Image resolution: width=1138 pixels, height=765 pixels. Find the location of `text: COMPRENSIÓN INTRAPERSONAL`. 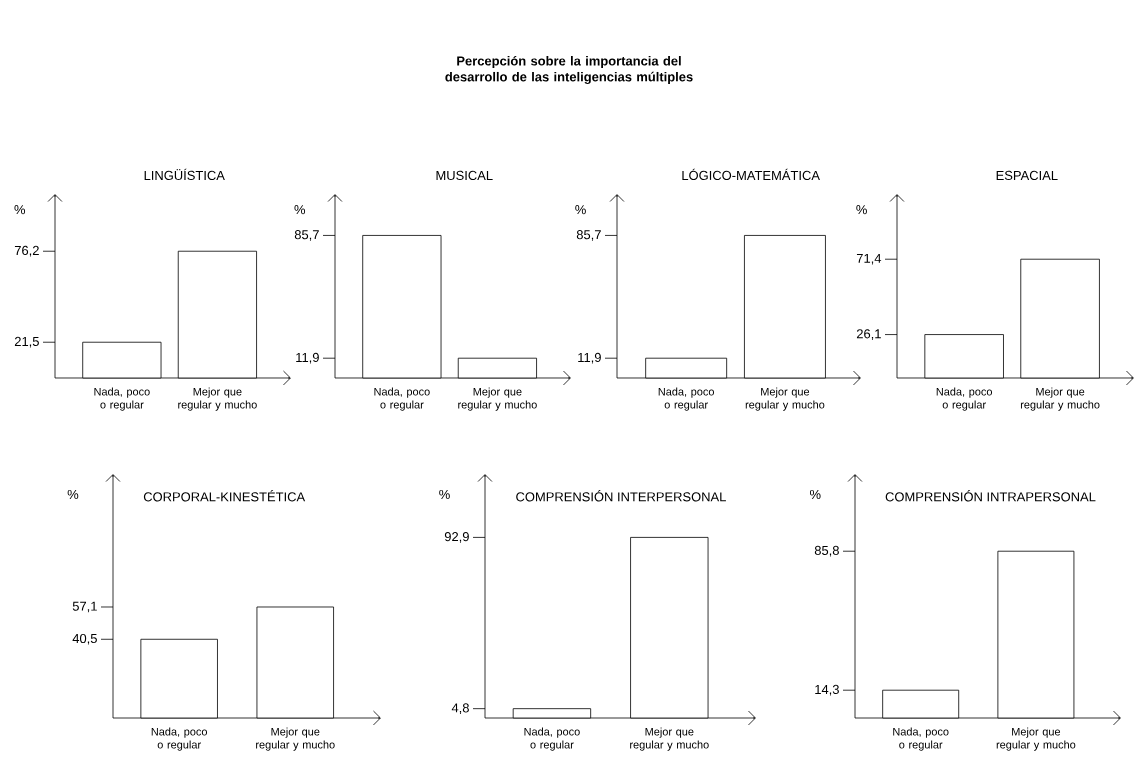

text: COMPRENSIÓN INTRAPERSONAL is located at coordinates (990, 496).